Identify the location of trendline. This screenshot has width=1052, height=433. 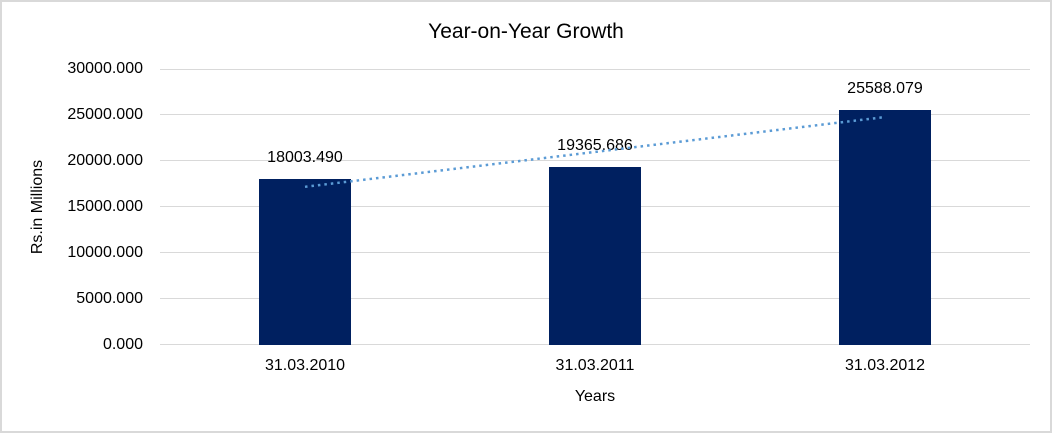
(595, 152).